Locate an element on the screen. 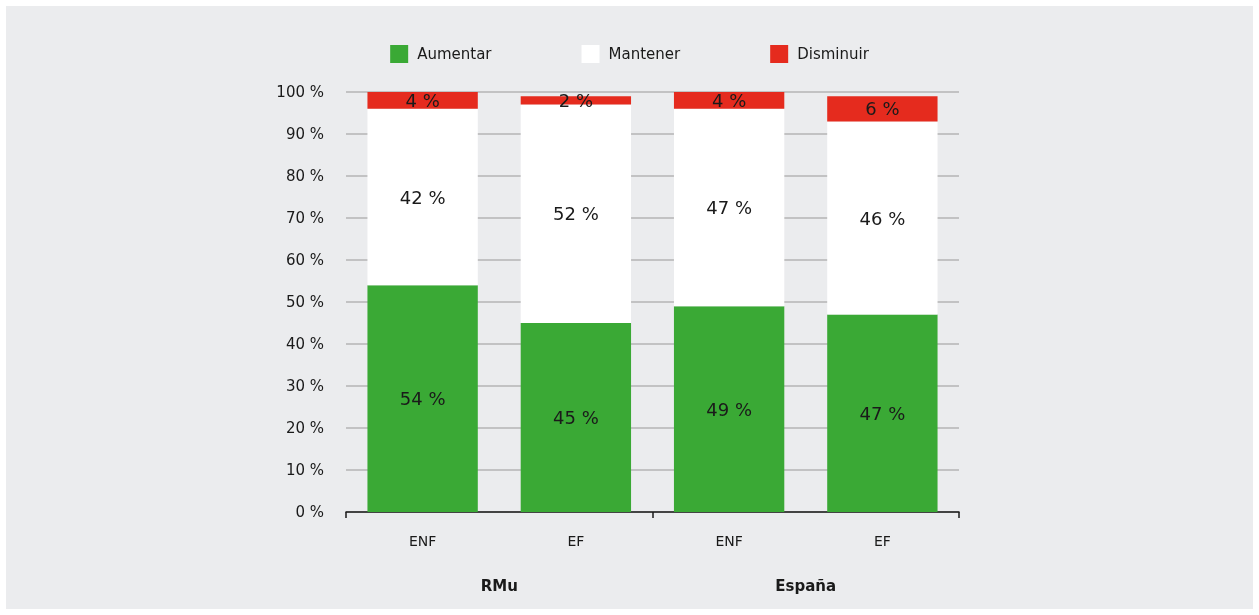 The width and height of the screenshot is (1259, 615). legend-label: Aumentar is located at coordinates (455, 54).